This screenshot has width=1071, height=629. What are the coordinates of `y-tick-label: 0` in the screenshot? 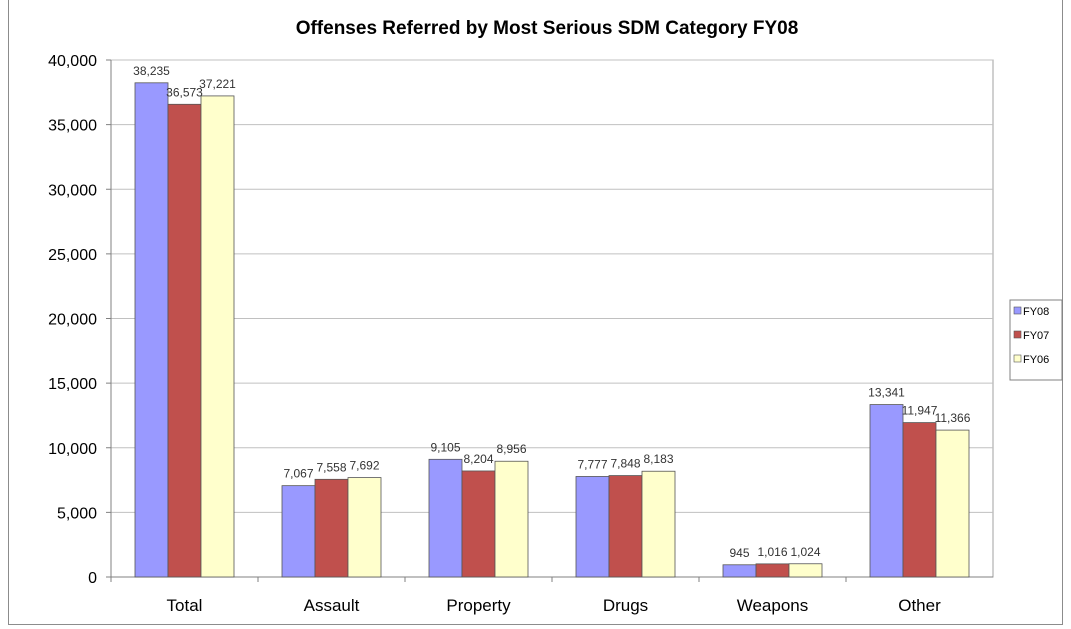 It's located at (92, 578).